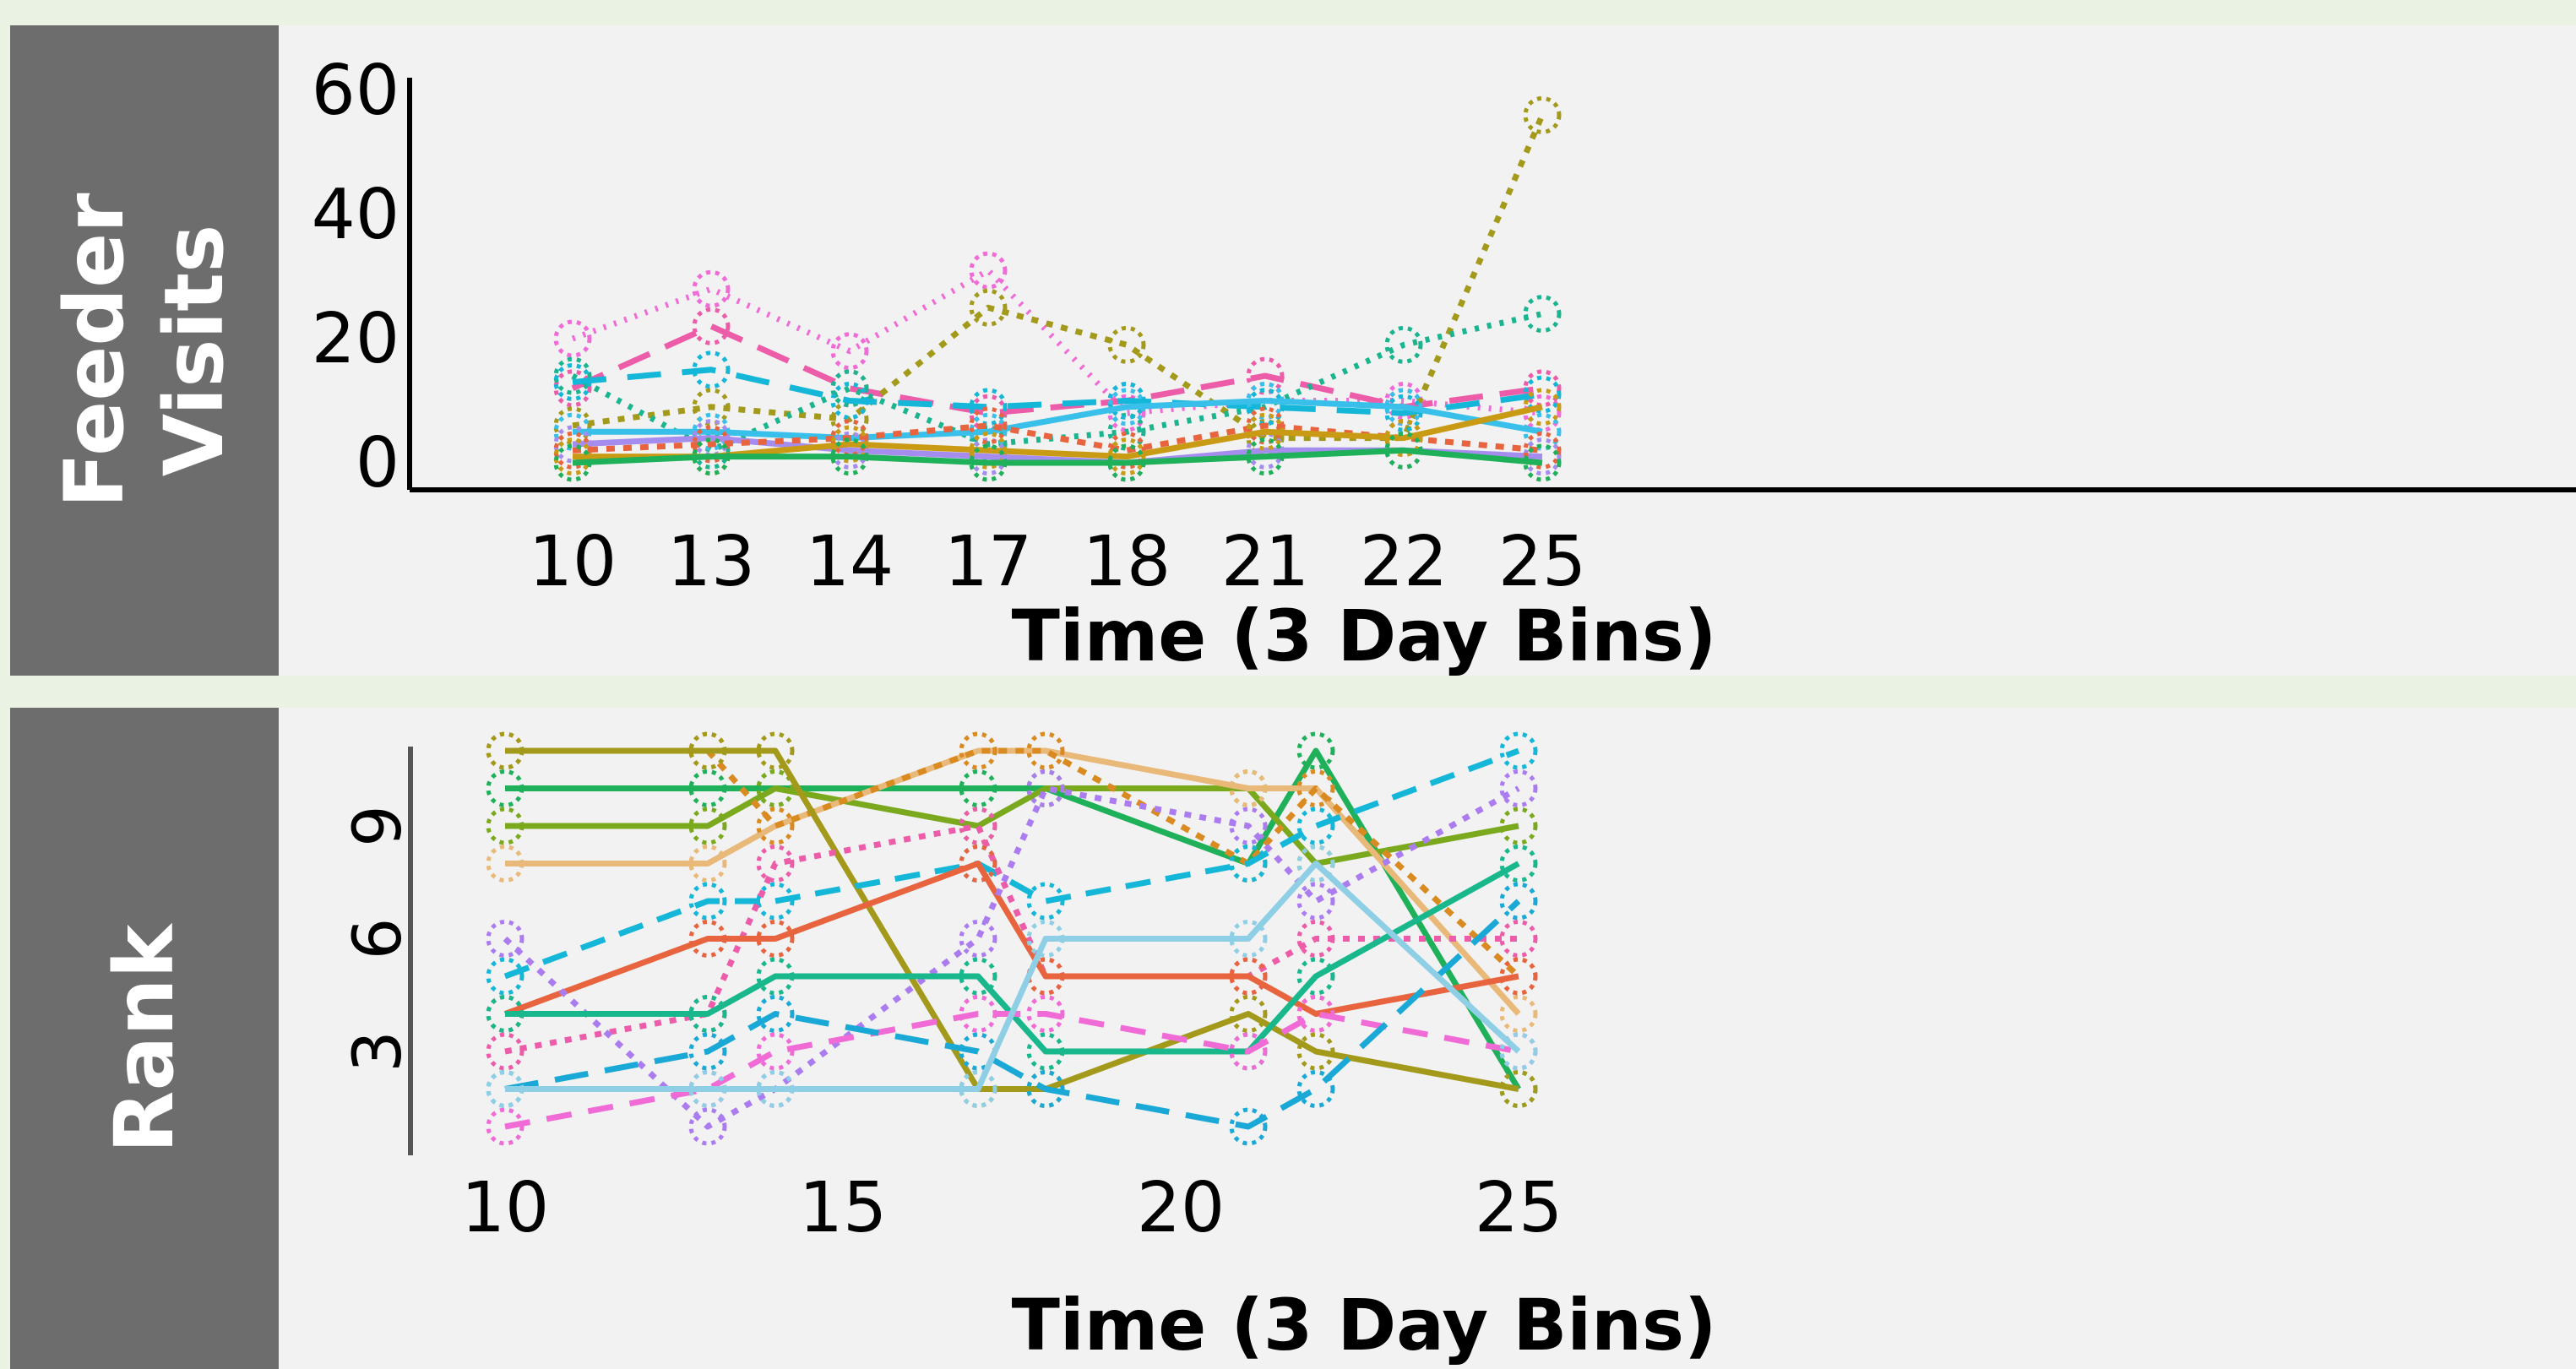 Image resolution: width=2576 pixels, height=1369 pixels. What do you see at coordinates (378, 939) in the screenshot?
I see `y-tick-label: 6` at bounding box center [378, 939].